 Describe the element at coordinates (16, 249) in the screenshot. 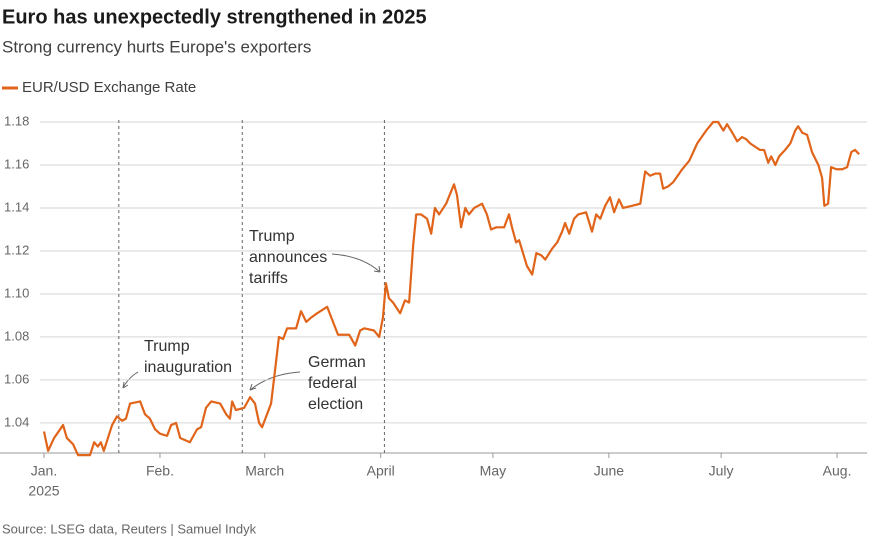

I see `y-tick-label: 1.12` at that location.